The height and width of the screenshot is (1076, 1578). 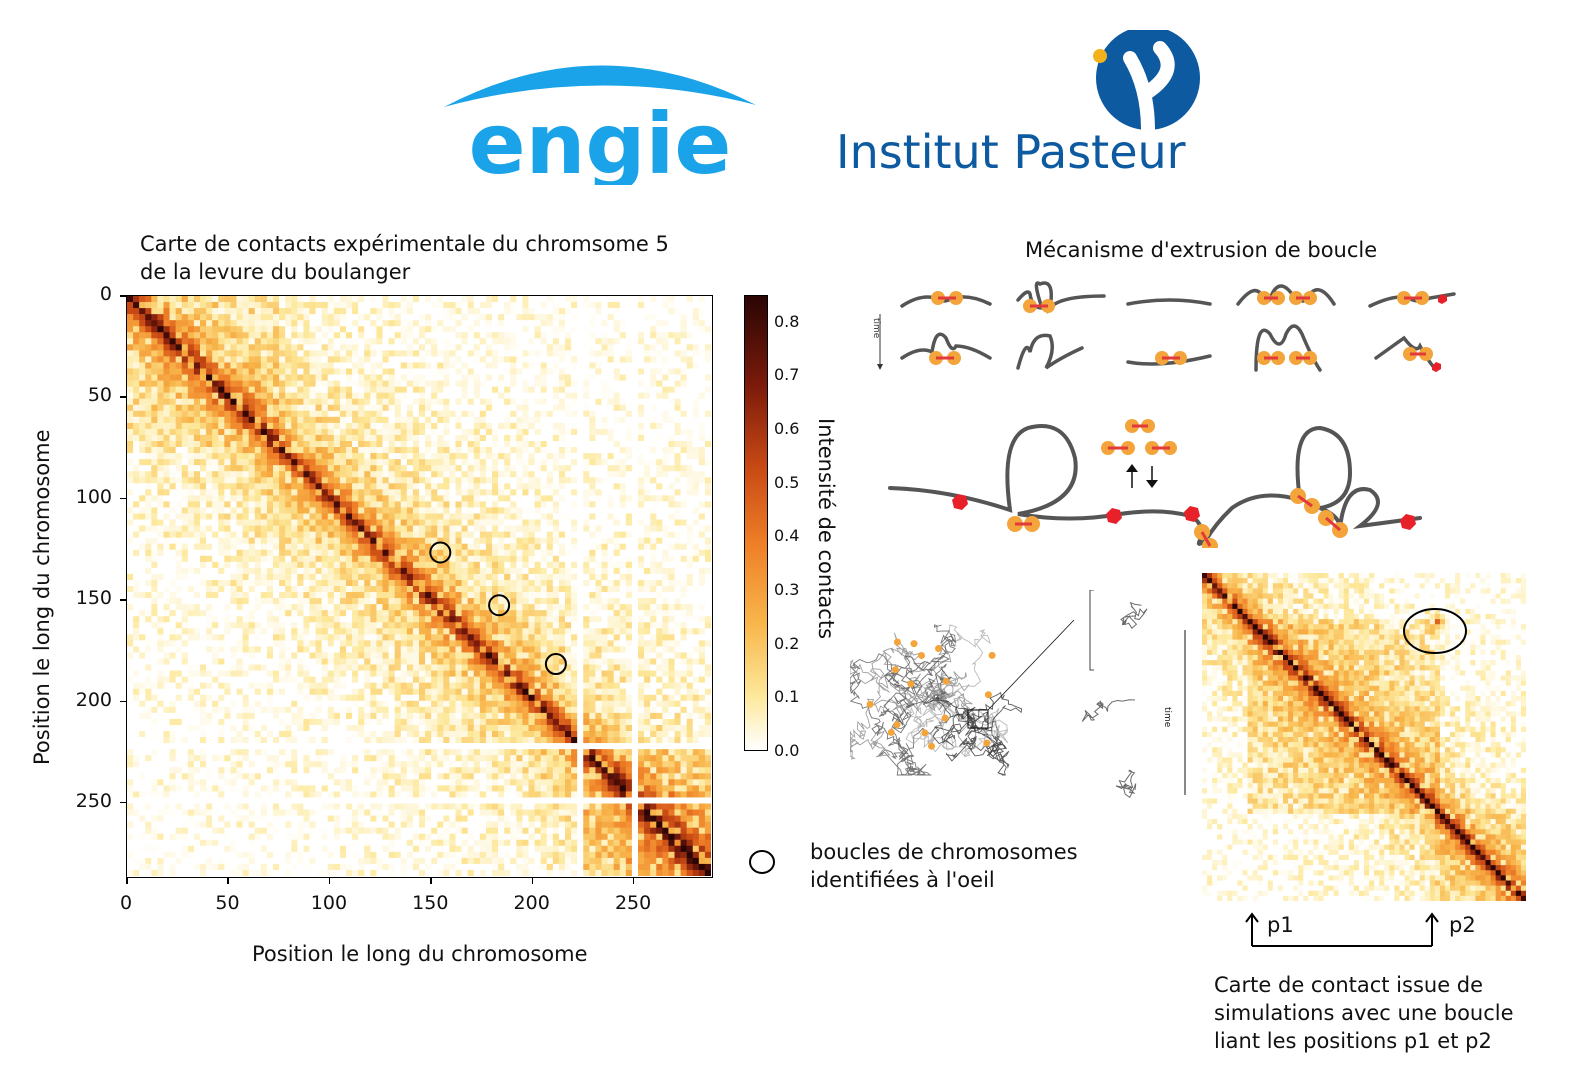 What do you see at coordinates (1435, 631) in the screenshot?
I see `simulated-loop-marker` at bounding box center [1435, 631].